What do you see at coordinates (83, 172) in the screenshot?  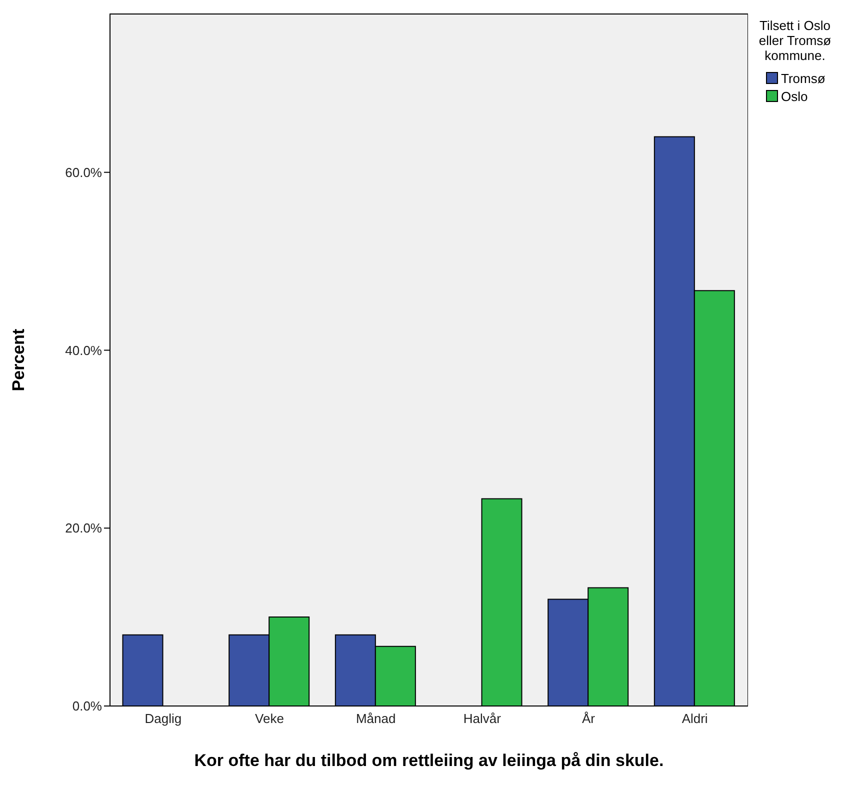 I see `y-tick-label: 60.0%` at bounding box center [83, 172].